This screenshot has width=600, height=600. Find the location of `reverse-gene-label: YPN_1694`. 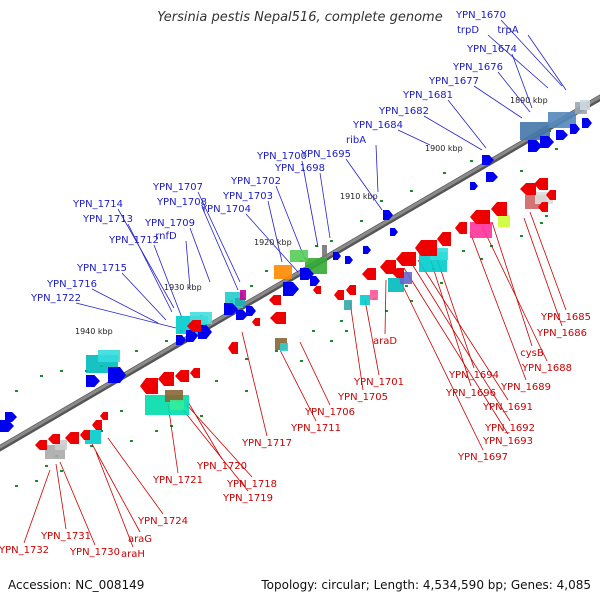

reverse-gene-label: YPN_1694 is located at coordinates (473, 375).